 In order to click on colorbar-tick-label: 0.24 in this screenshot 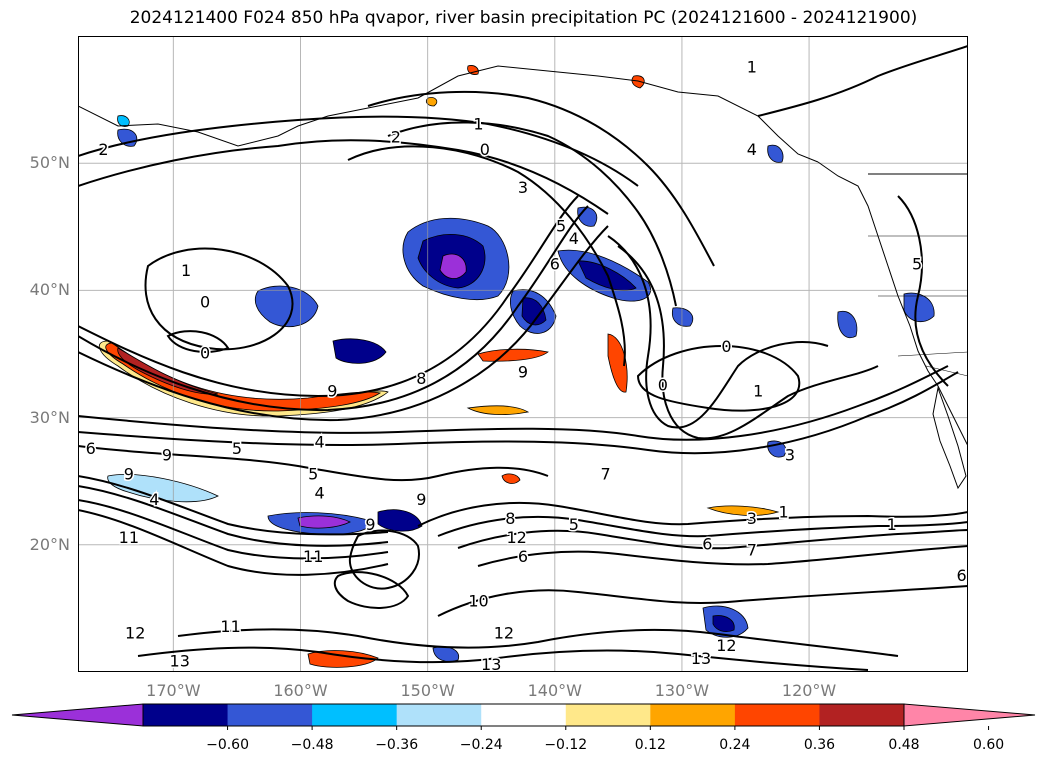, I will do `click(735, 745)`.